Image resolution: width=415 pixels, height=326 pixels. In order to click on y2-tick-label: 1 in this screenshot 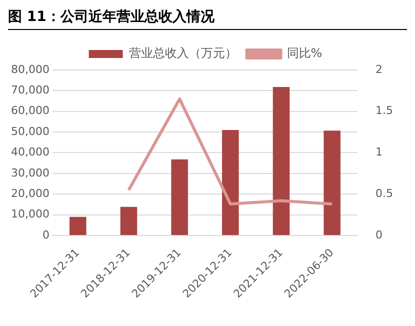, I will do `click(379, 152)`.